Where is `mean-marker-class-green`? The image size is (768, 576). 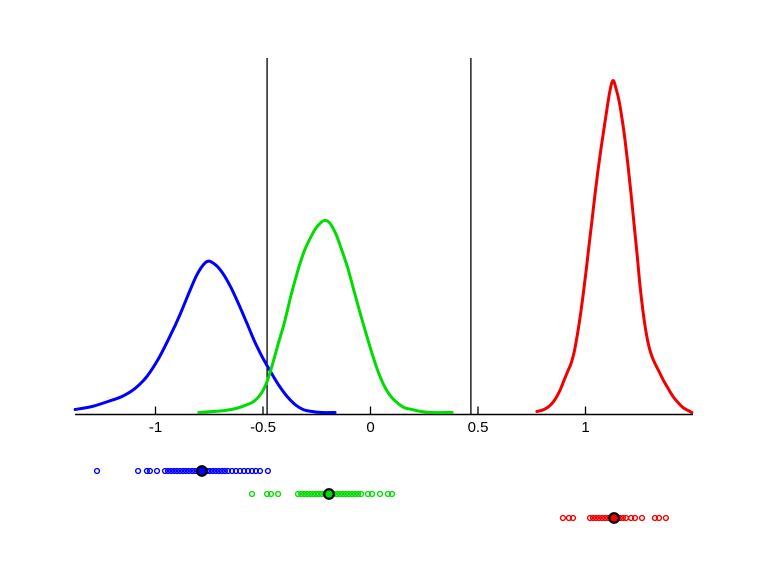 mean-marker-class-green is located at coordinates (329, 494).